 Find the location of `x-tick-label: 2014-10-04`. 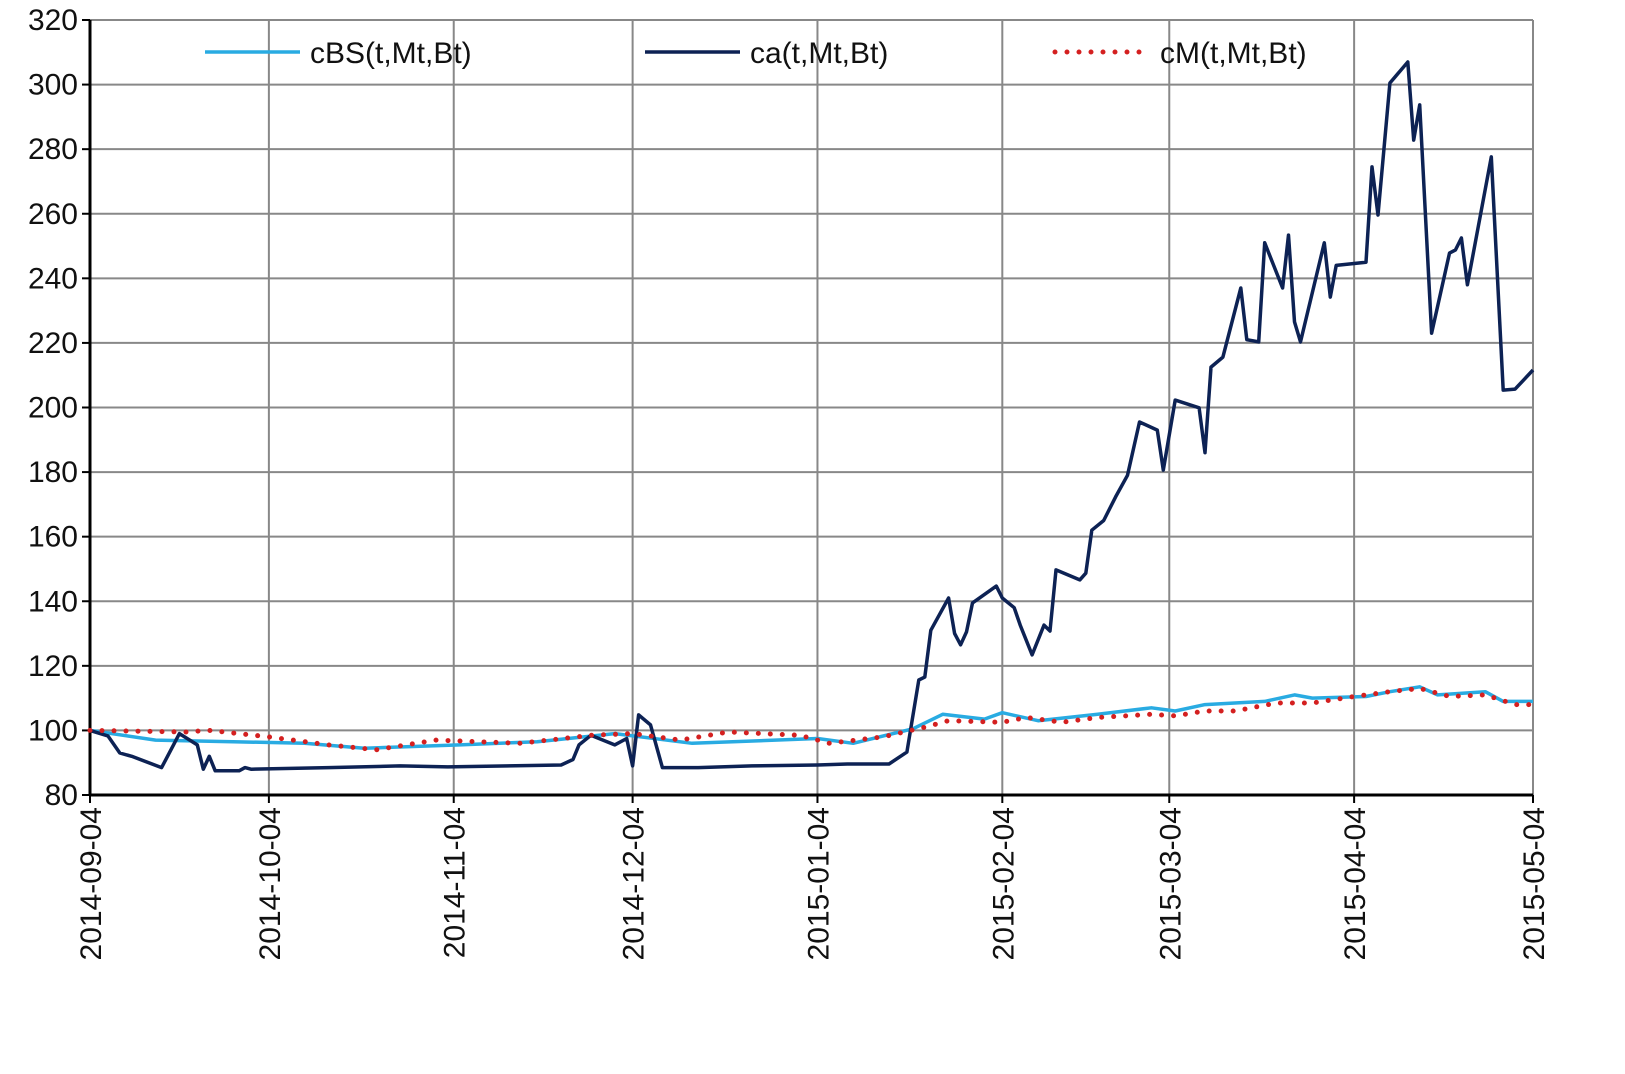

x-tick-label: 2014-10-04 is located at coordinates (270, 883).